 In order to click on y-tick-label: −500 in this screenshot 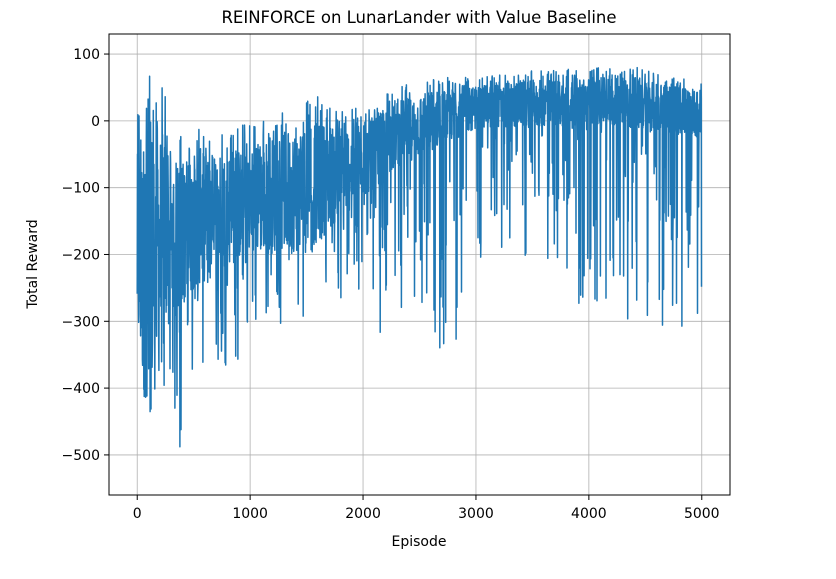, I will do `click(81, 456)`.